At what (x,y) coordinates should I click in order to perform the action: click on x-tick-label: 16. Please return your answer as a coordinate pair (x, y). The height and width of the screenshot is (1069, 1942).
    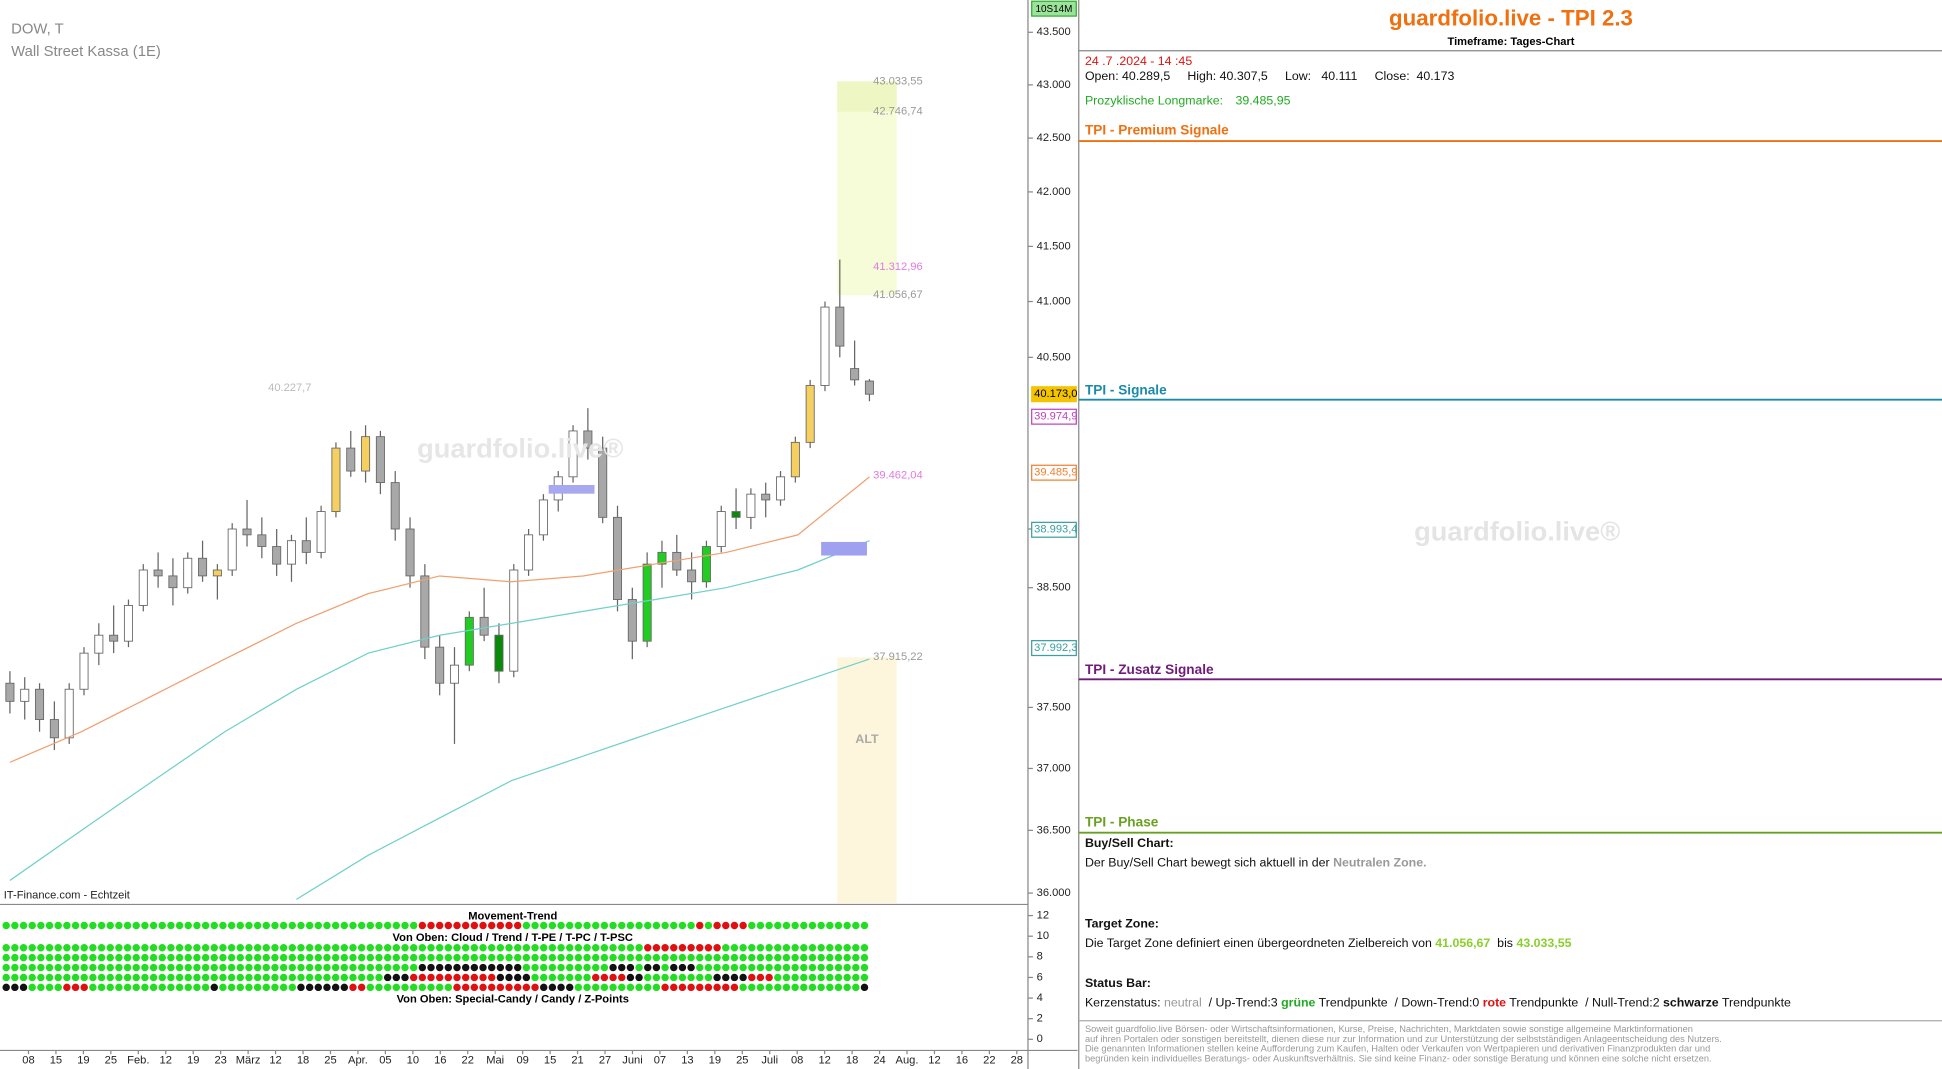
    Looking at the image, I should click on (962, 1060).